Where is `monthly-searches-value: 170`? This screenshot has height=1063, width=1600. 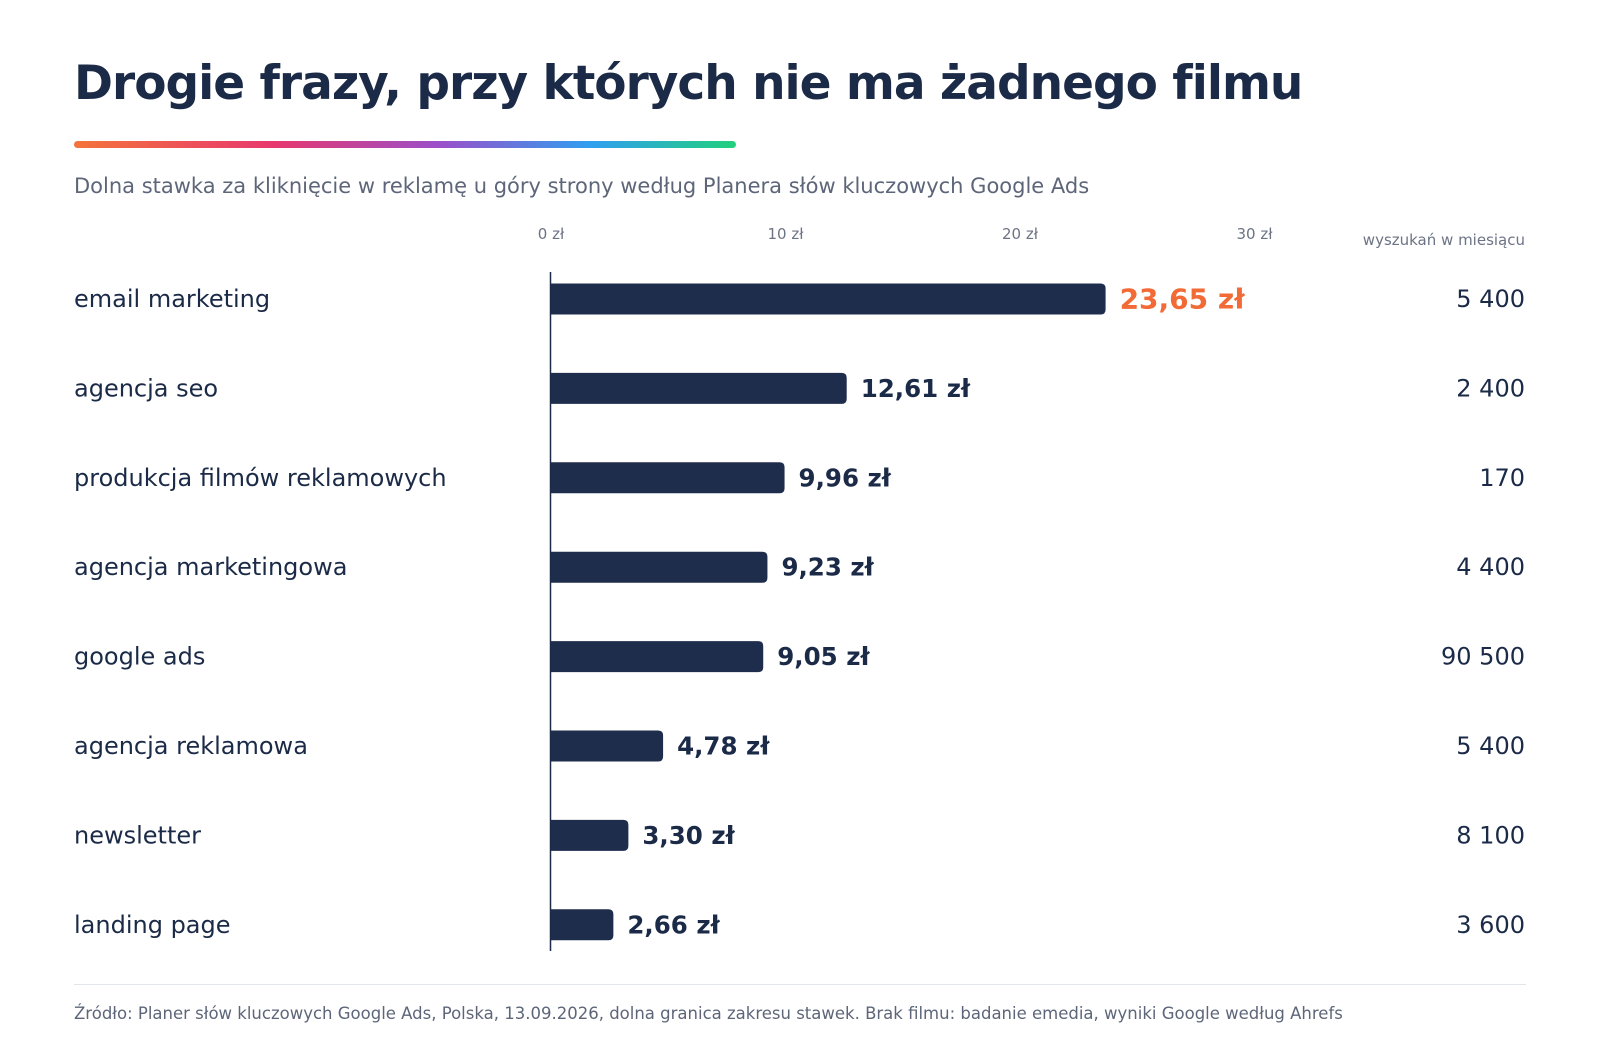 monthly-searches-value: 170 is located at coordinates (1502, 478).